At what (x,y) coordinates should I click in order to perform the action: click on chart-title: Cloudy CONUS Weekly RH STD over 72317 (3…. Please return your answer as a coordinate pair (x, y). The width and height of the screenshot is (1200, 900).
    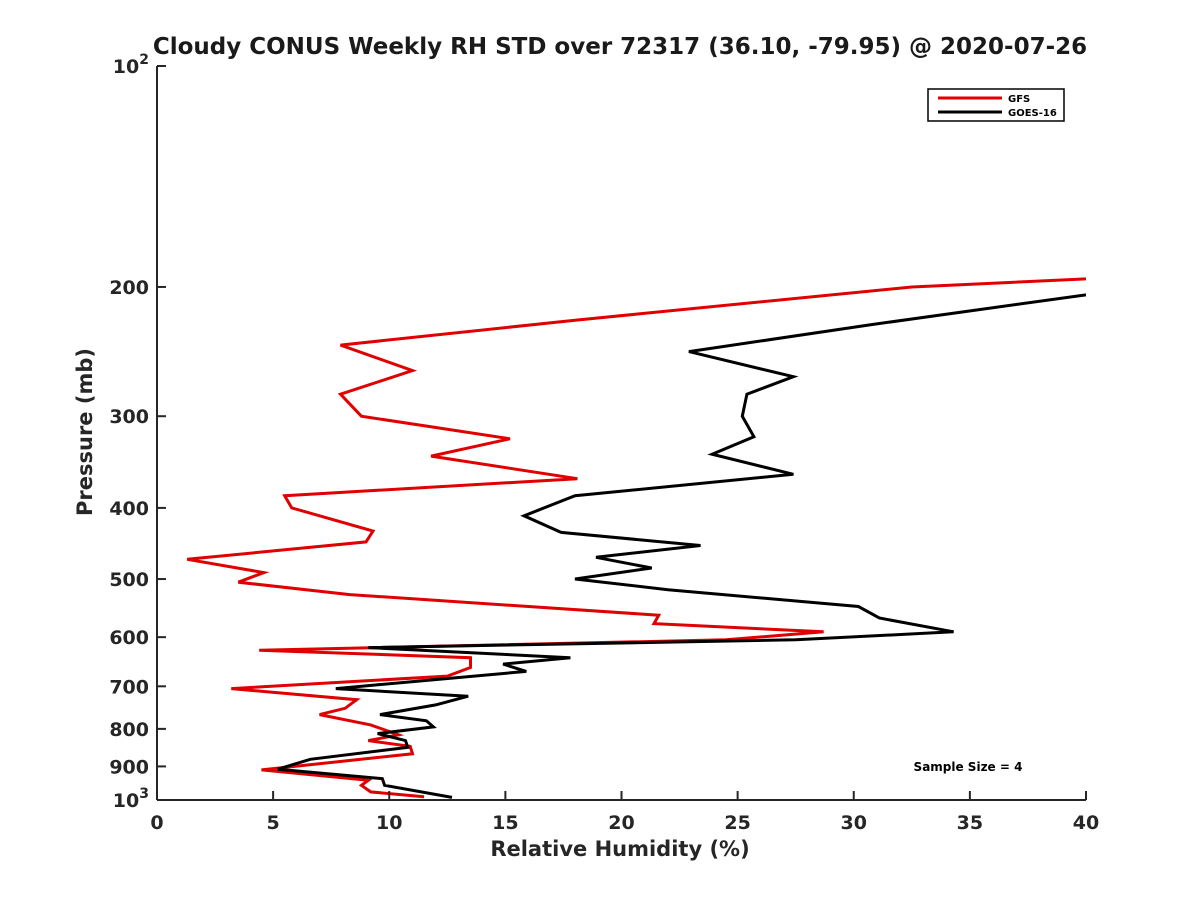
    Looking at the image, I should click on (620, 47).